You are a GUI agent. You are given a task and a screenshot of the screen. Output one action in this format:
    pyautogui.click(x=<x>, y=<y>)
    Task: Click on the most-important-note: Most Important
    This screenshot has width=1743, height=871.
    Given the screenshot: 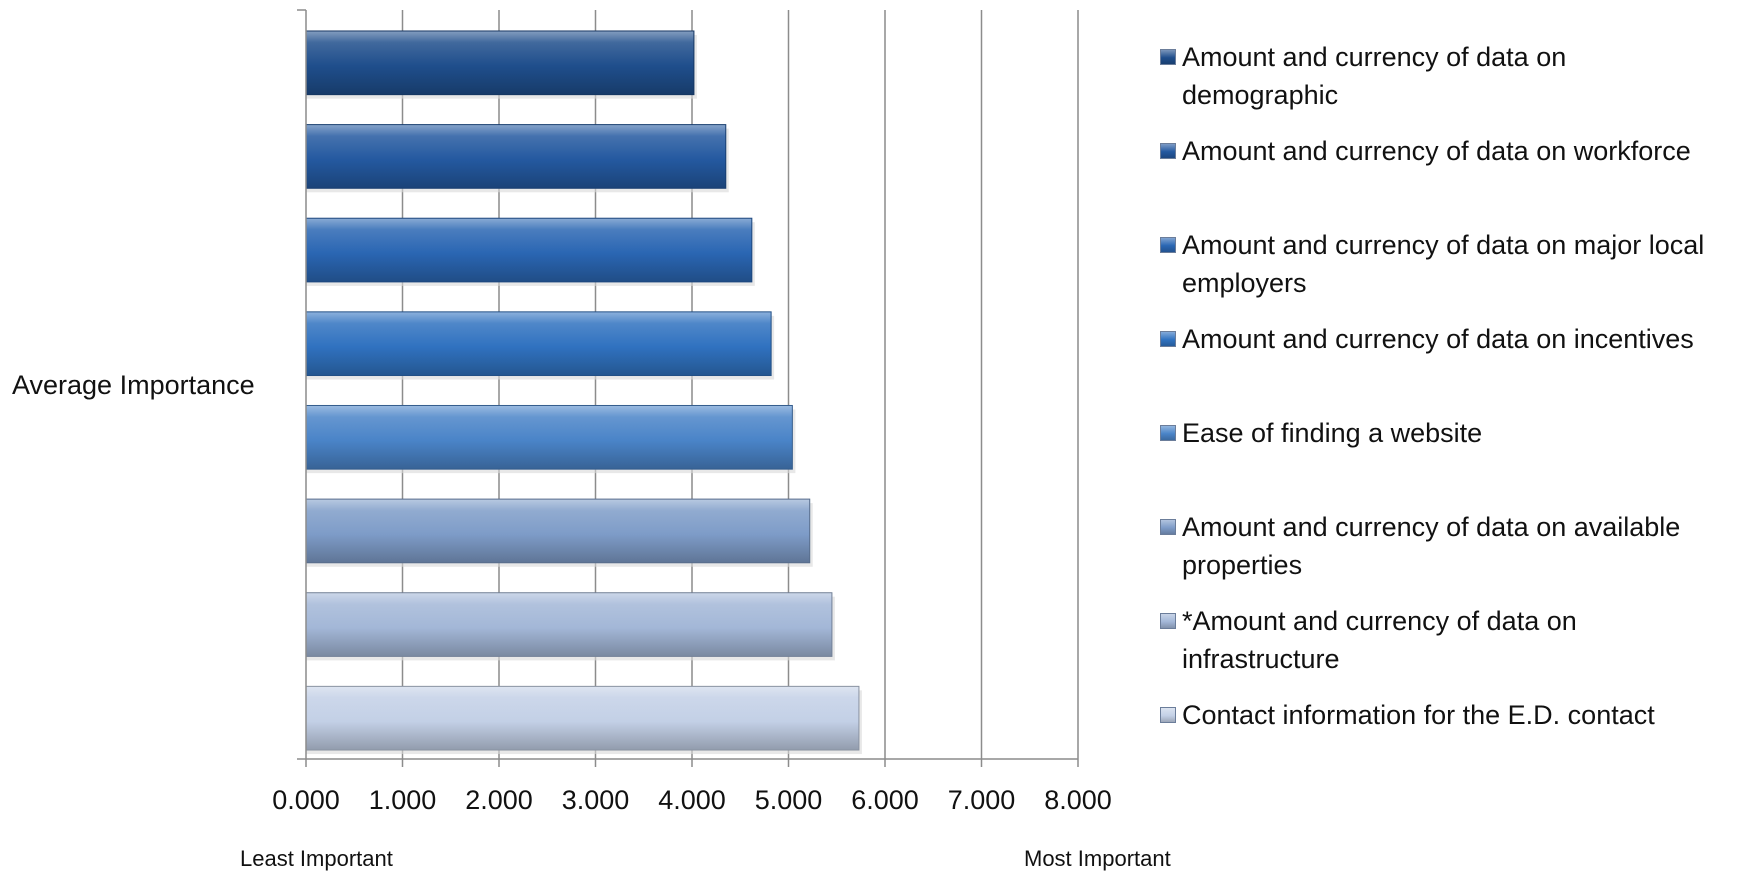 What is the action you would take?
    pyautogui.click(x=1097, y=858)
    